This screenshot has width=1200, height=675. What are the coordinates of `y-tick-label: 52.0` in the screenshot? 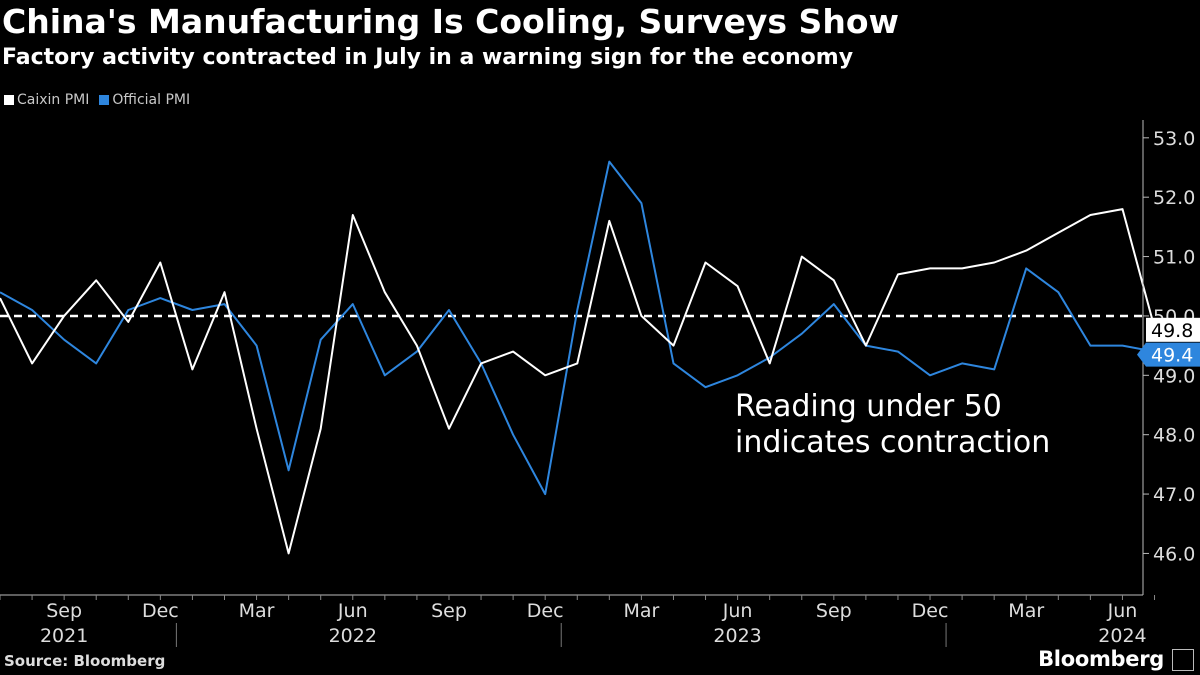 It's located at (1174, 198).